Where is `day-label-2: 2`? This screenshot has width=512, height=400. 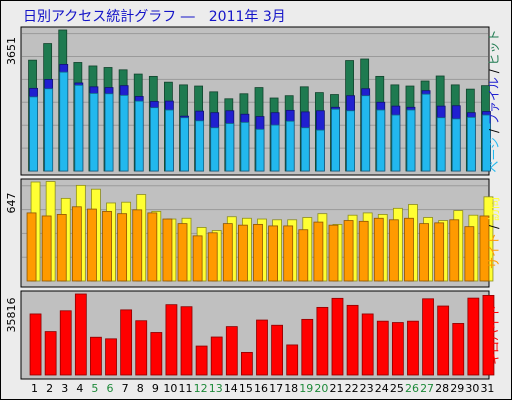
day-label-2: 2 is located at coordinates (49, 388).